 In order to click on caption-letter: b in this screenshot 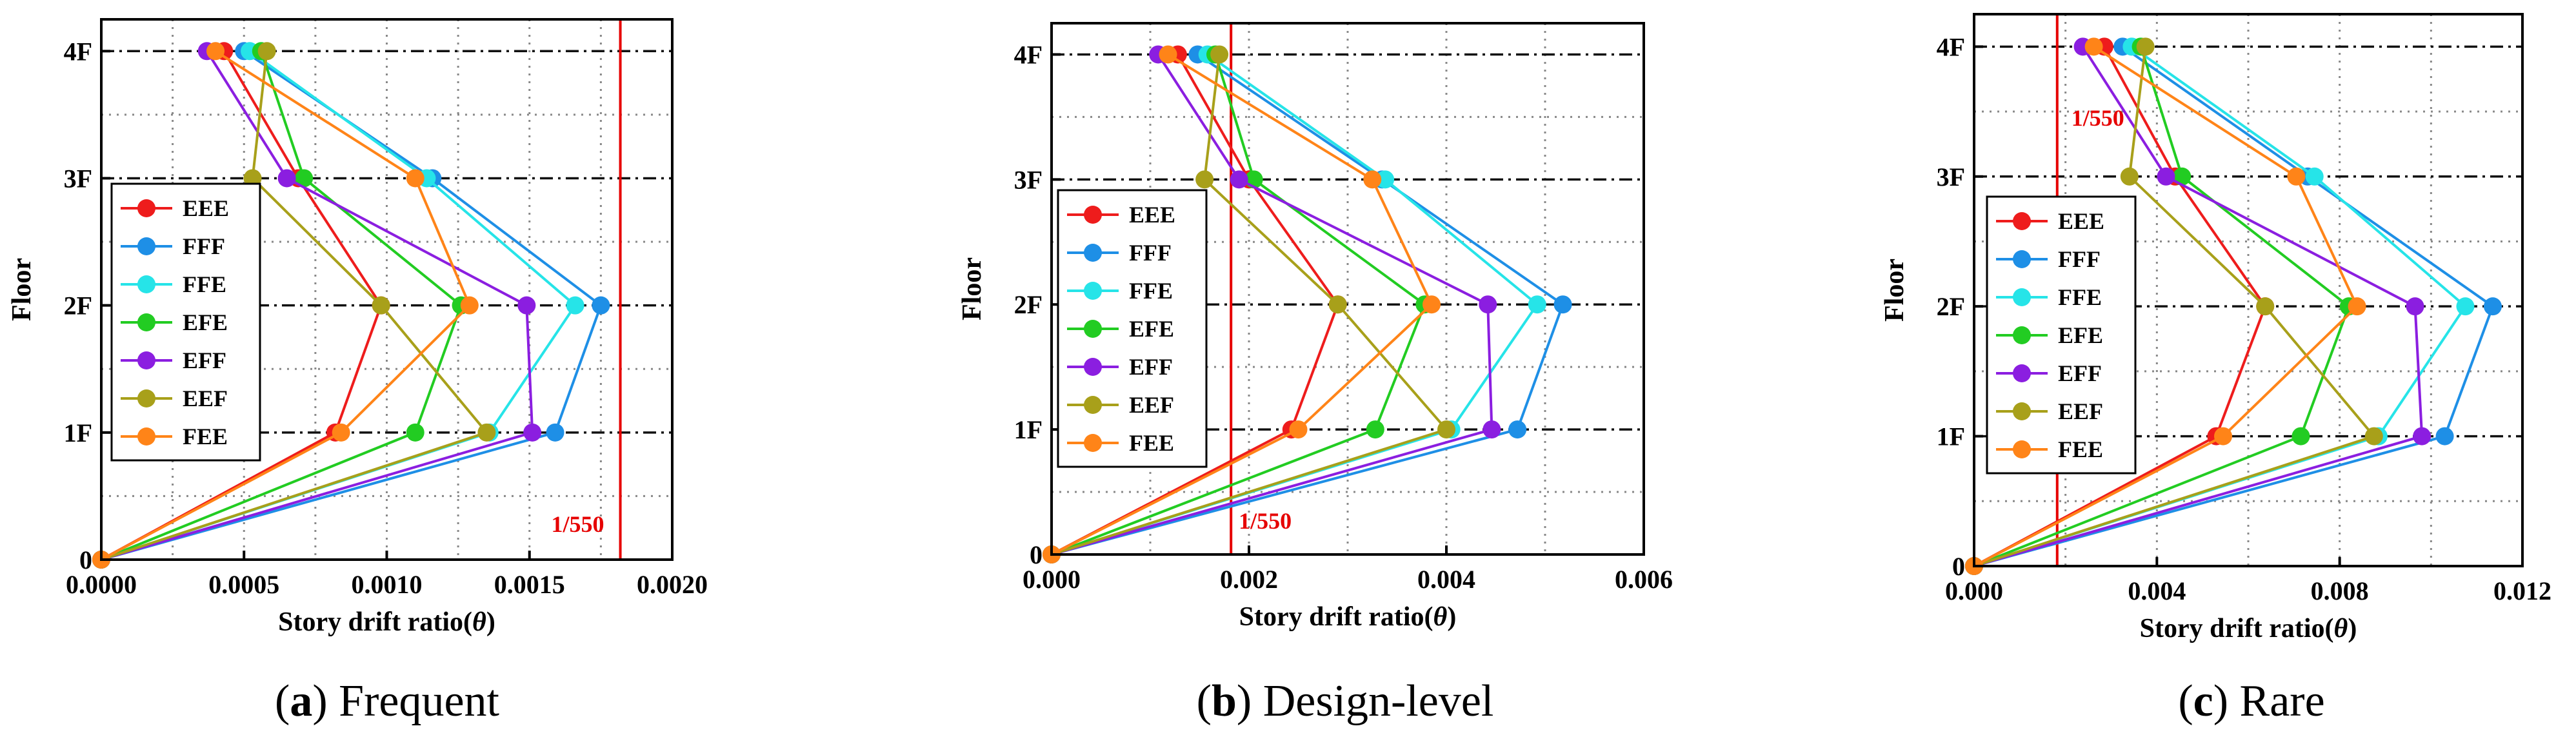, I will do `click(1224, 701)`.